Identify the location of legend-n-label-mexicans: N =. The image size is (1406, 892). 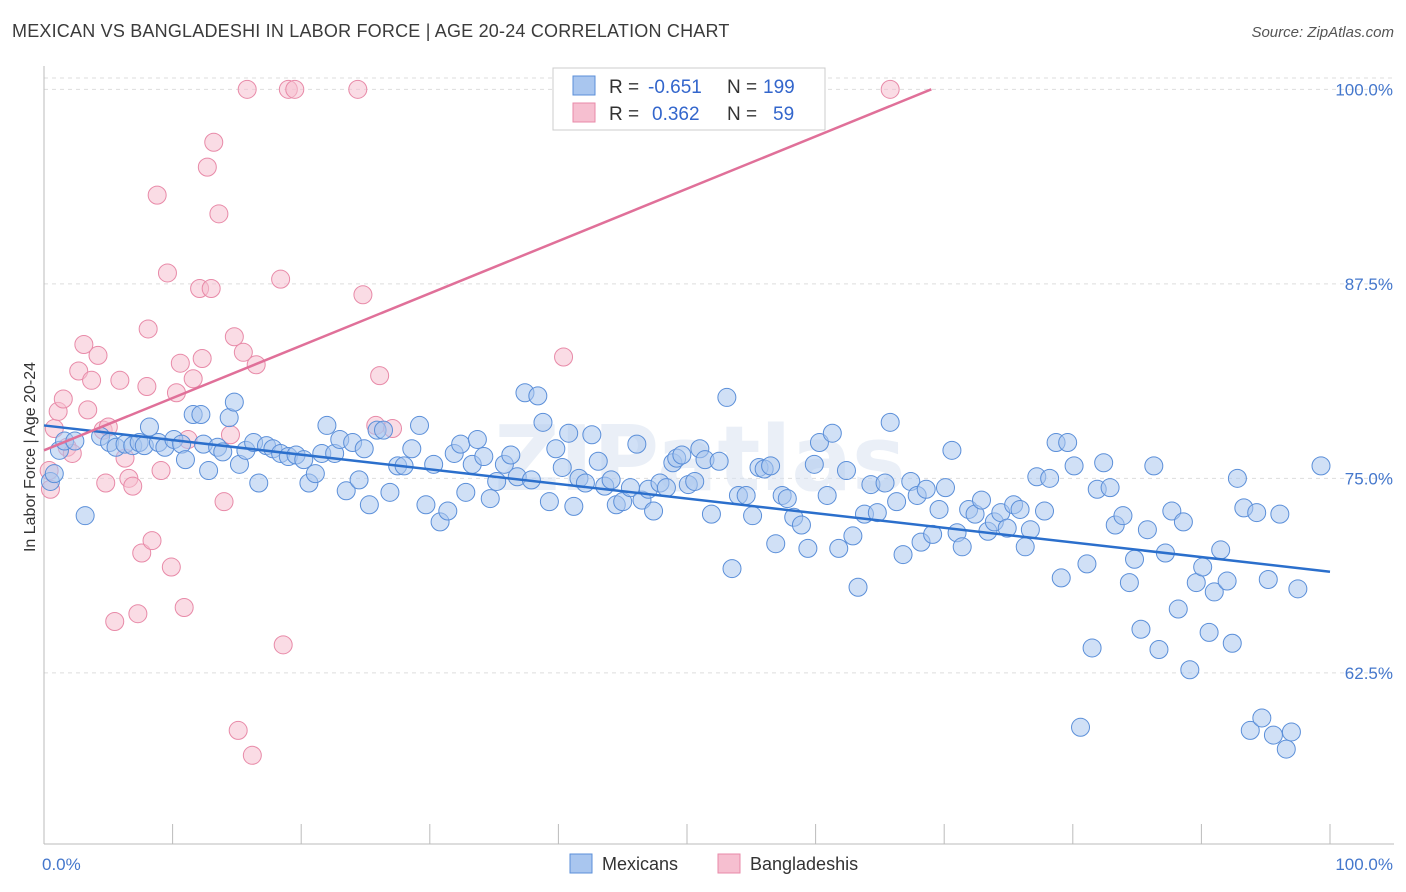
(742, 87).